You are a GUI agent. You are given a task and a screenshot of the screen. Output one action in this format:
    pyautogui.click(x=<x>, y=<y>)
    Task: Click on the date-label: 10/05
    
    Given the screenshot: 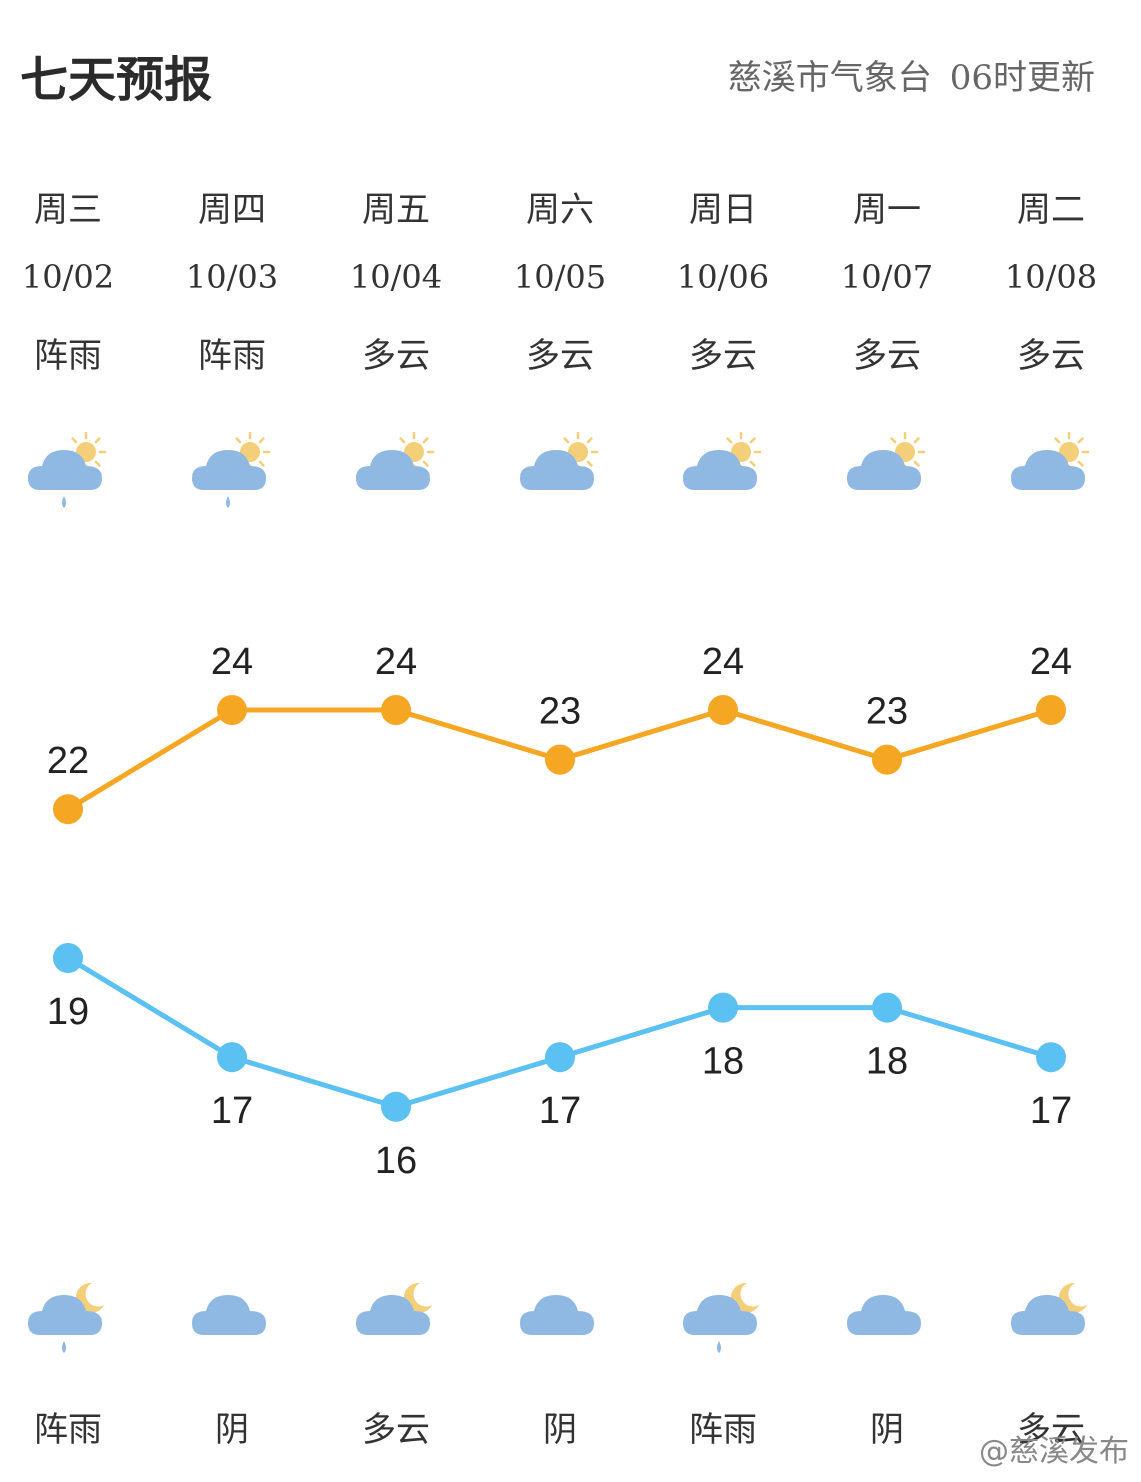 What is the action you would take?
    pyautogui.click(x=560, y=277)
    